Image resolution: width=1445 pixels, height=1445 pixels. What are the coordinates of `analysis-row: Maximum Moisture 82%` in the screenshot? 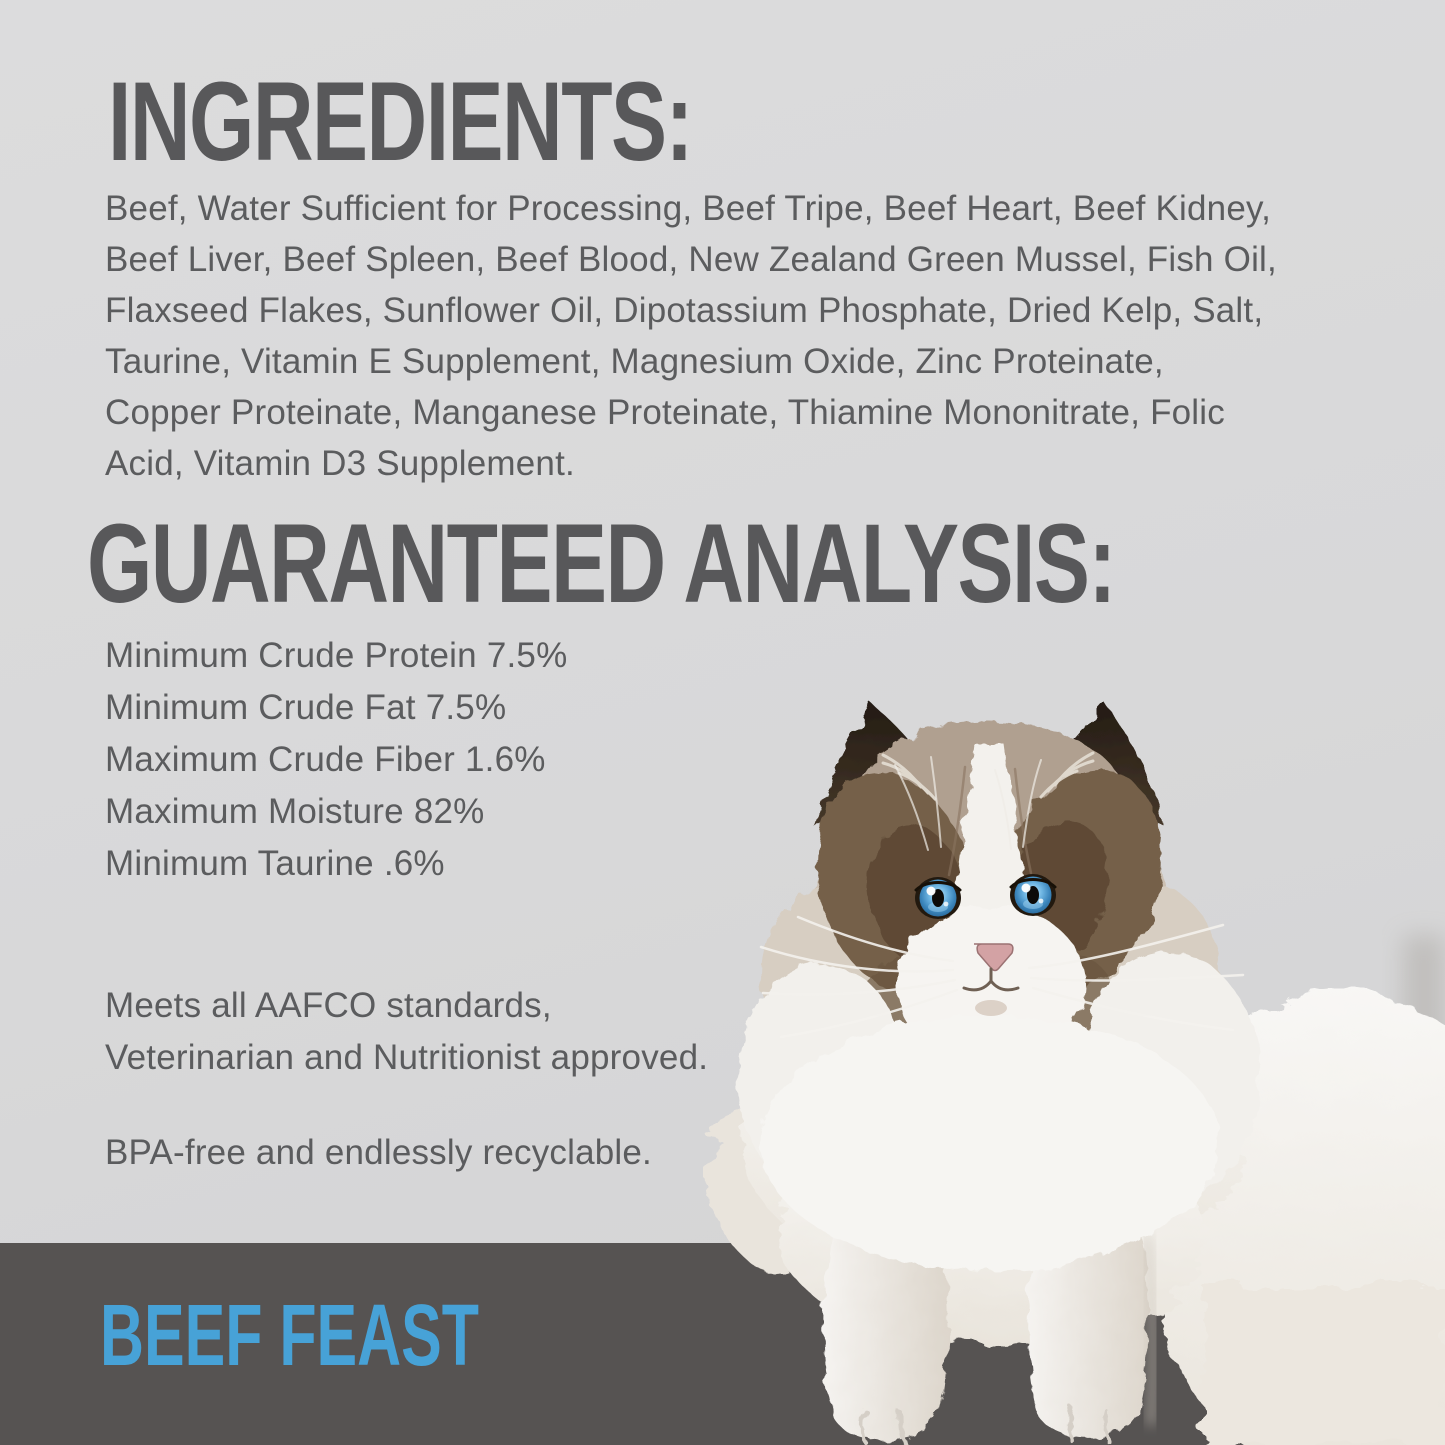 It's located at (336, 812).